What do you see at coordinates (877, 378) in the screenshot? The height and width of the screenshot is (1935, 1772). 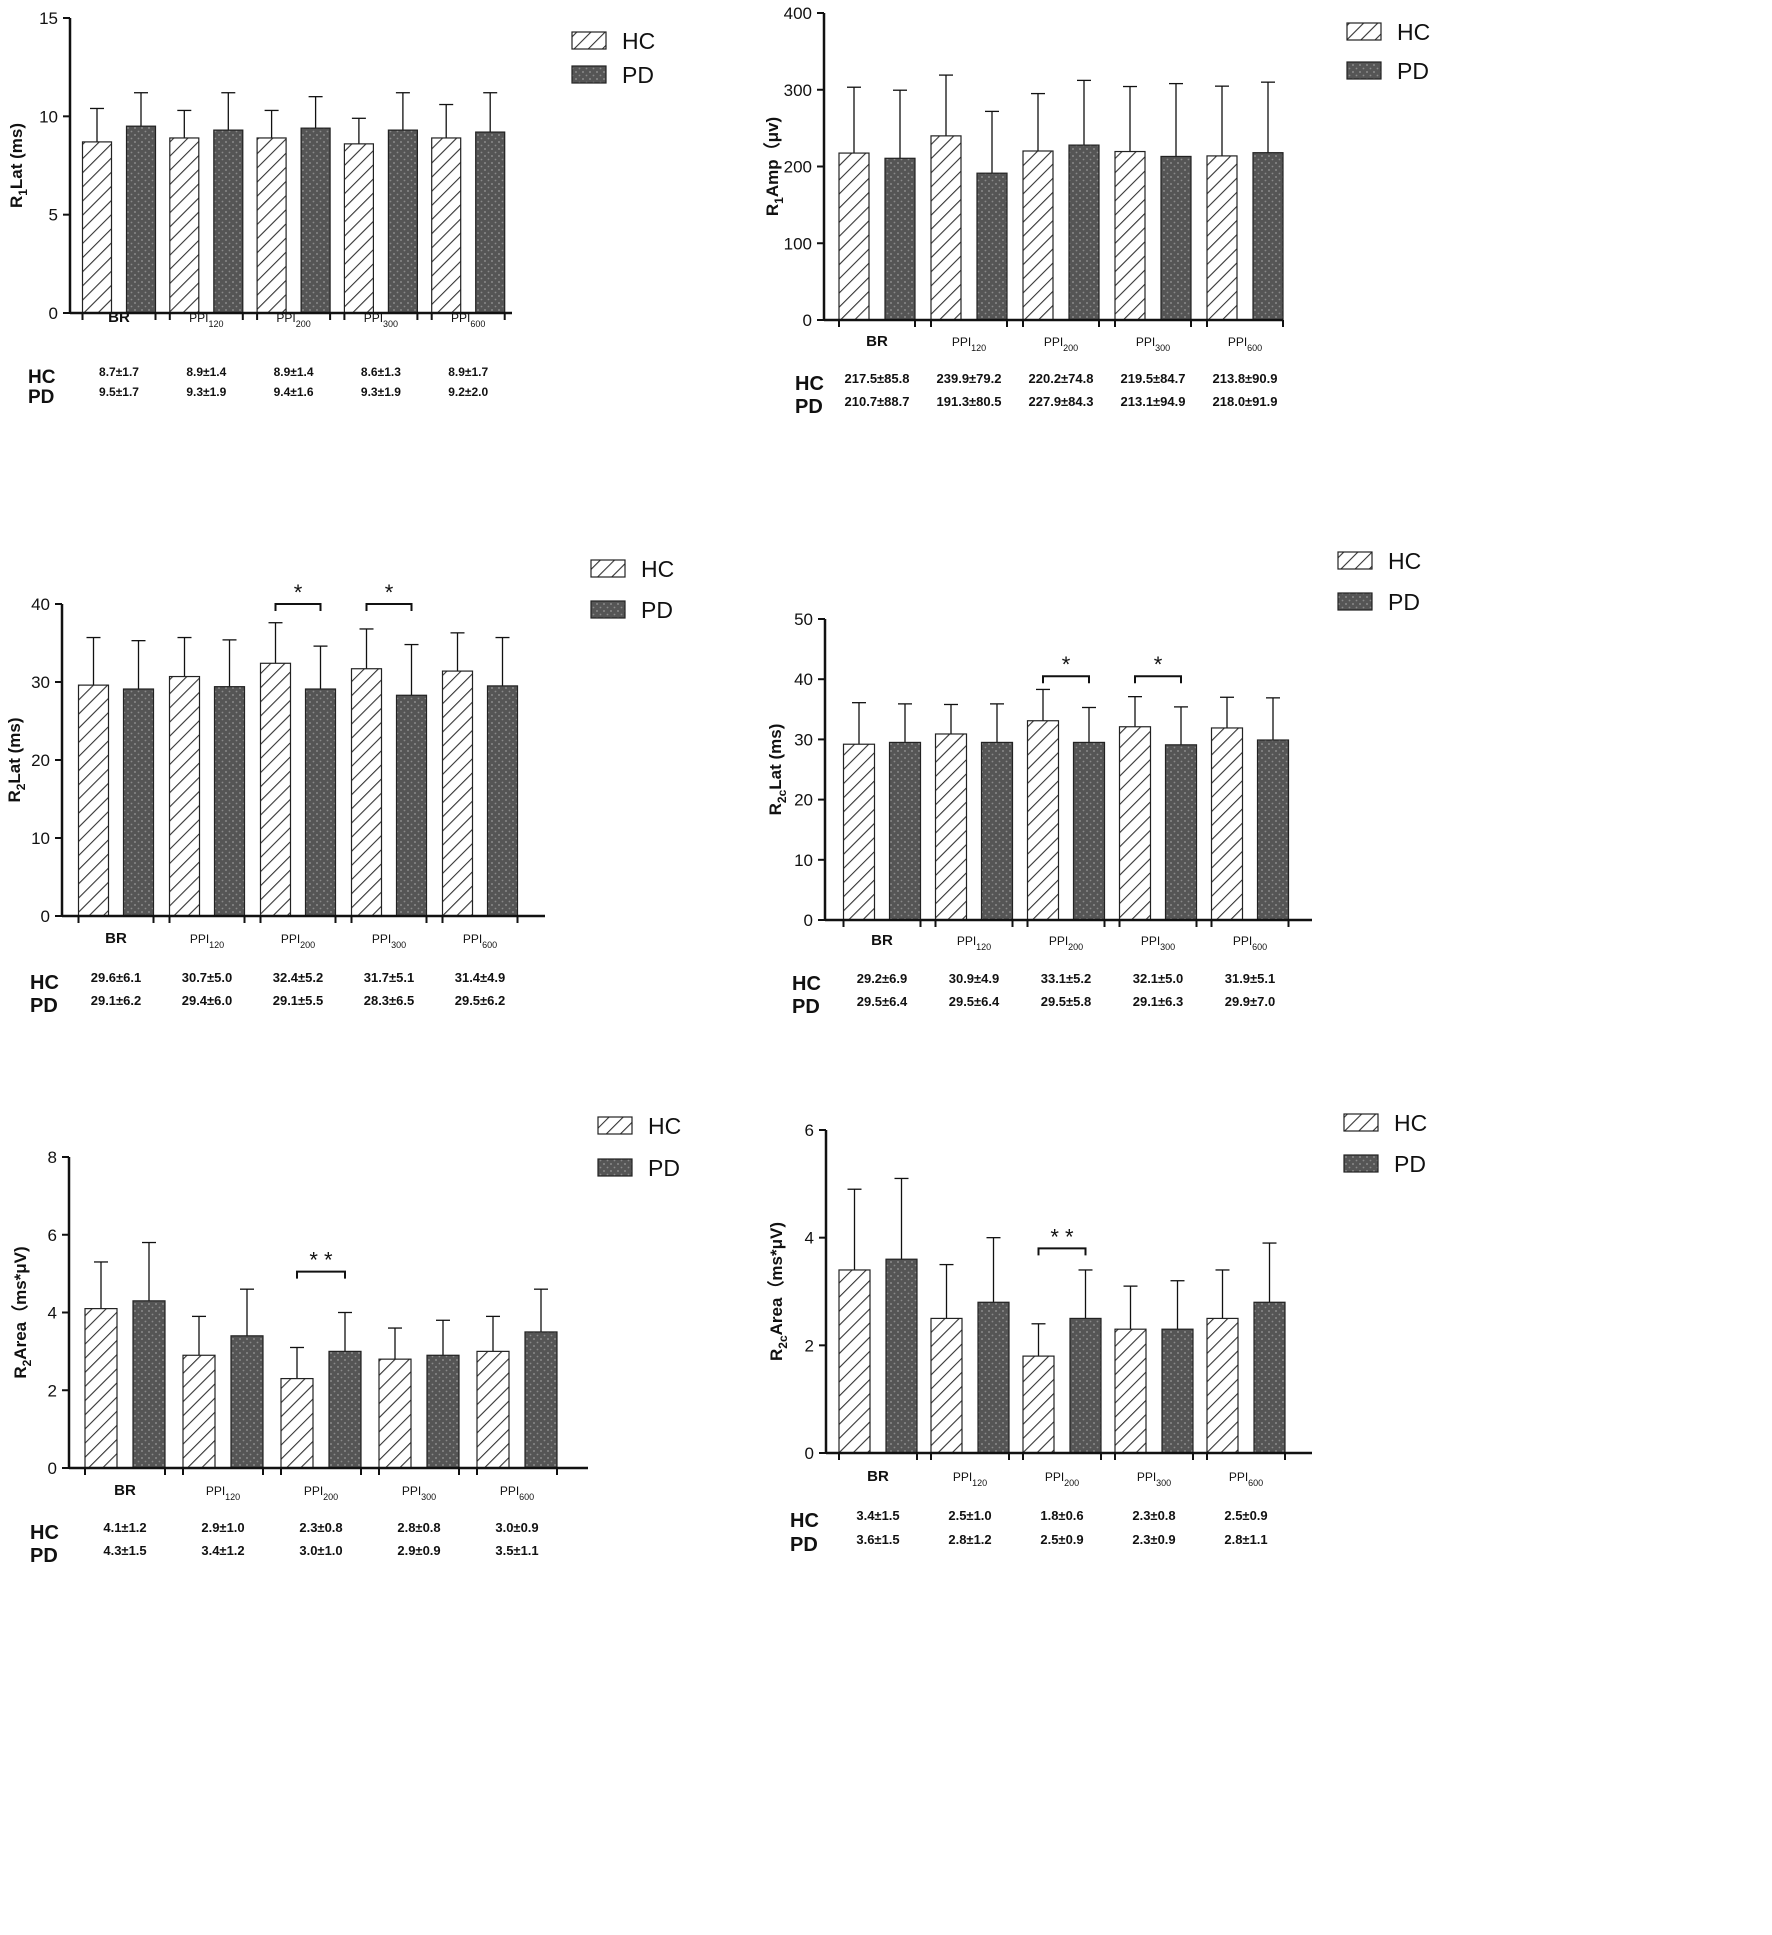 I see `table-cell-hc-1: 217.5±85.8` at bounding box center [877, 378].